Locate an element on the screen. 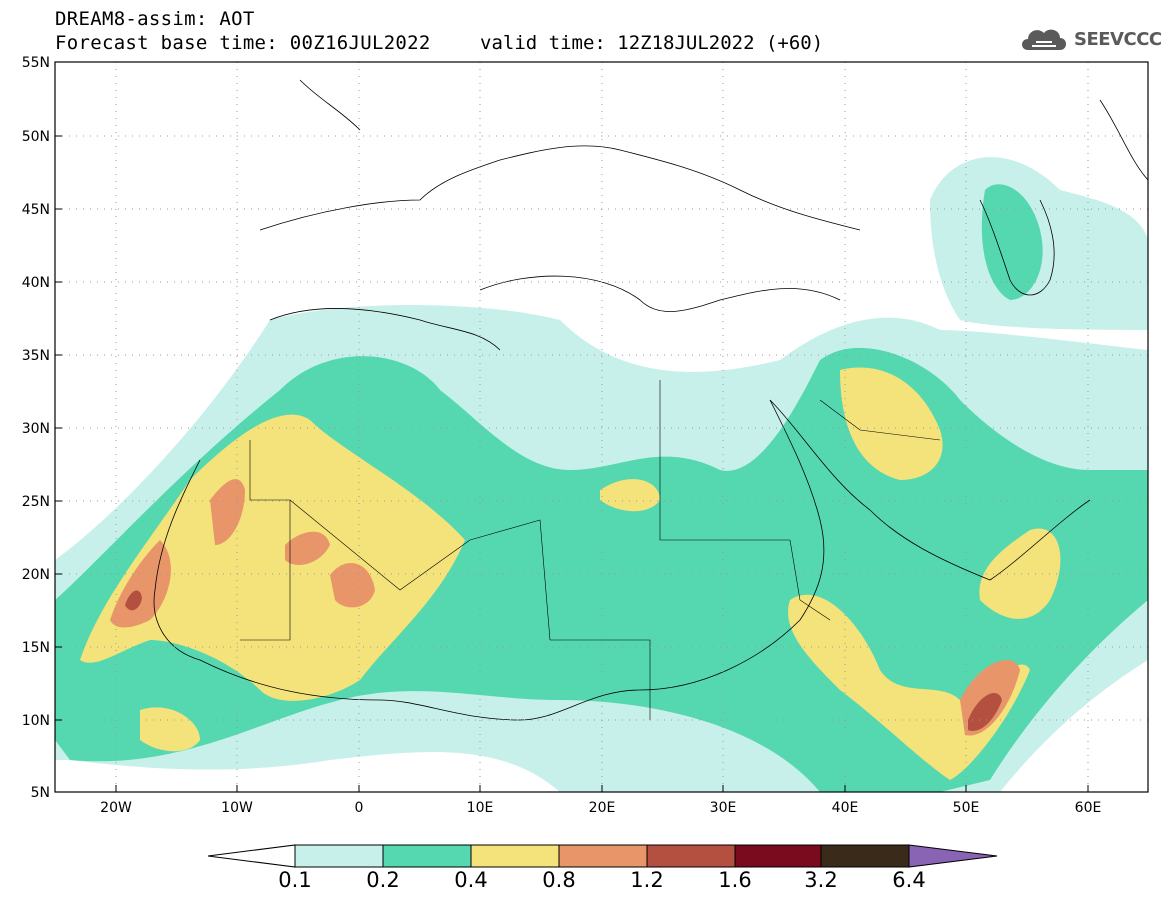 This screenshot has height=905, width=1165. lon-label: 20E is located at coordinates (602, 808).